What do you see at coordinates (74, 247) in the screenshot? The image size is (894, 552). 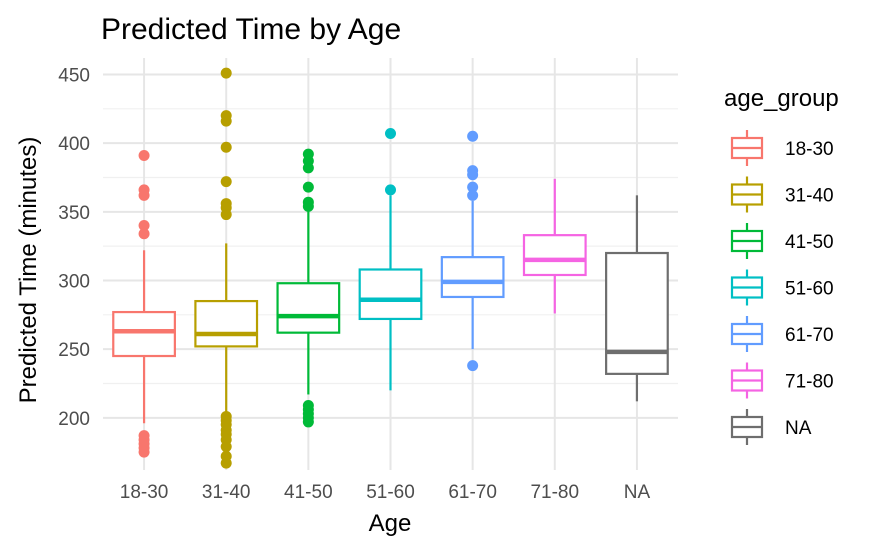 I see `y-tick-labels: 200 250 300 350 400 450` at bounding box center [74, 247].